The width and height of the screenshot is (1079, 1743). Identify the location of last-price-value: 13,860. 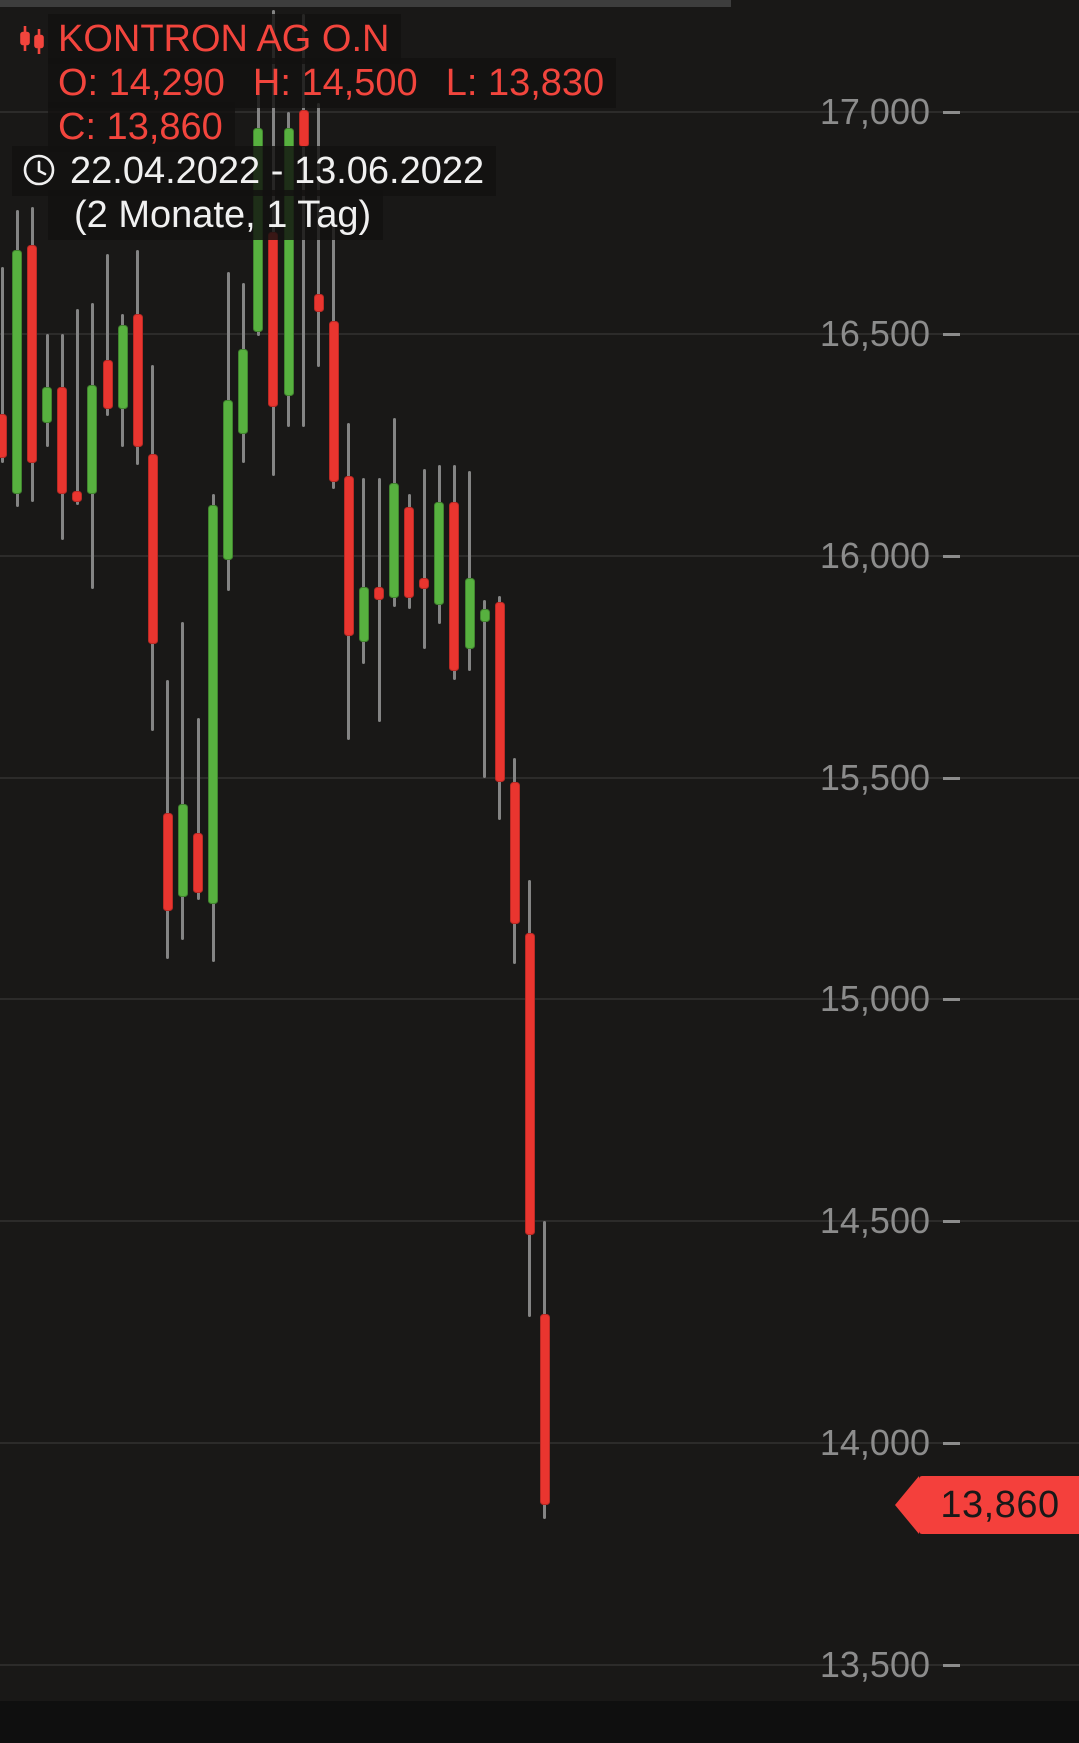
(999, 1505).